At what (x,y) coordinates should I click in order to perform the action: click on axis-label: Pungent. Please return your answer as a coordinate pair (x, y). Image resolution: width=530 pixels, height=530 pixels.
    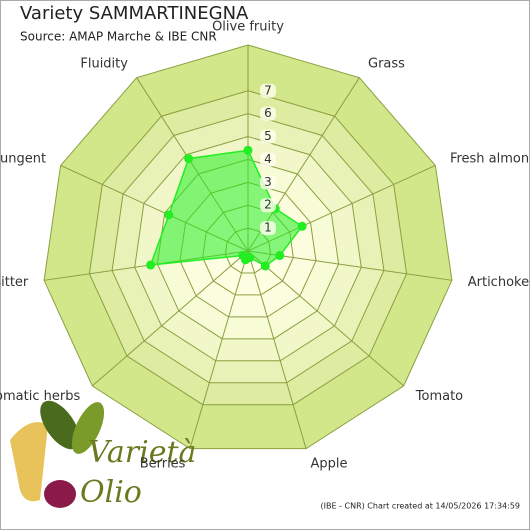
    Looking at the image, I should click on (23, 158).